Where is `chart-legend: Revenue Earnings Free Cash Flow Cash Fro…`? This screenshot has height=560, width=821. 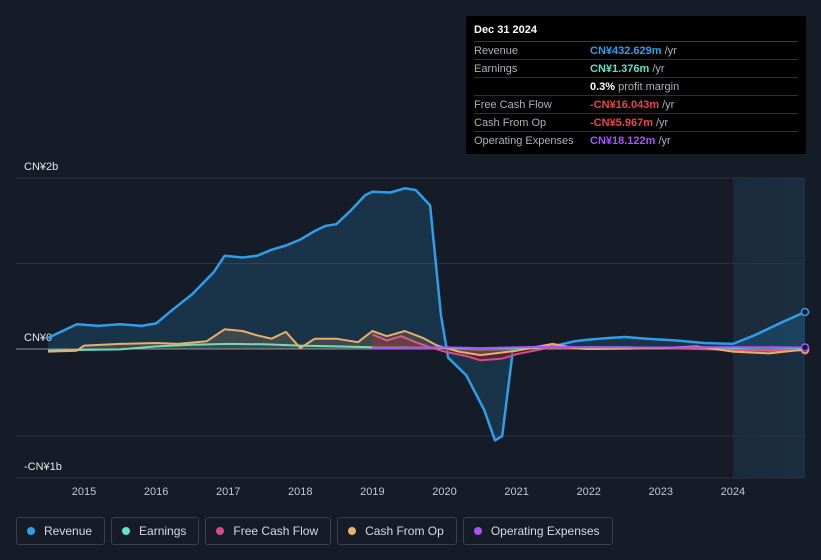
chart-legend: Revenue Earnings Free Cash Flow Cash Fro… is located at coordinates (314, 532).